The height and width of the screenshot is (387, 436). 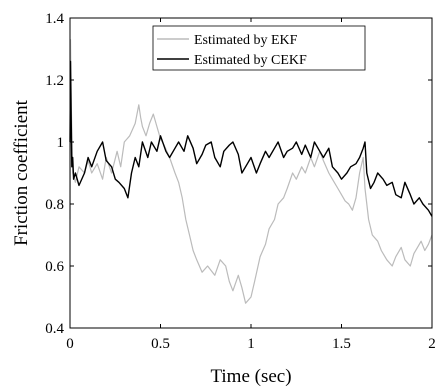 I want to click on legend-box, so click(x=259, y=48).